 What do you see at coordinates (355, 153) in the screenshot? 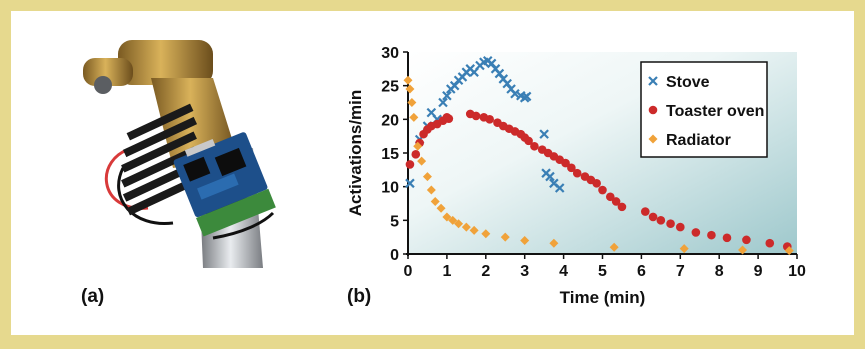
I see `y-axis-label: Activations/min` at bounding box center [355, 153].